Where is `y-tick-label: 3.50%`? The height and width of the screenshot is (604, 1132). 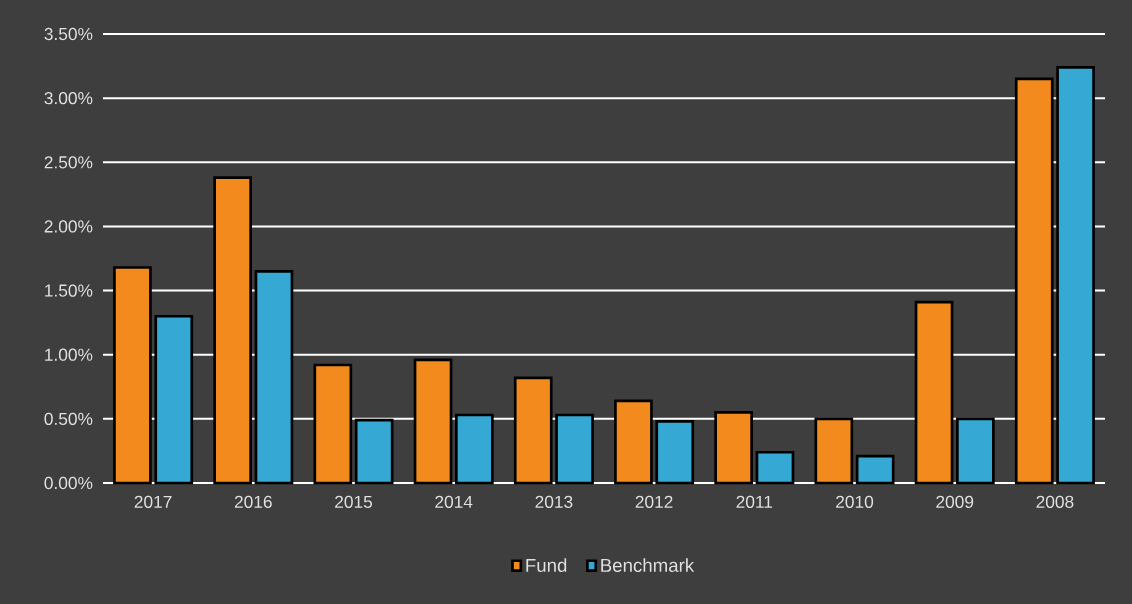 y-tick-label: 3.50% is located at coordinates (68, 34).